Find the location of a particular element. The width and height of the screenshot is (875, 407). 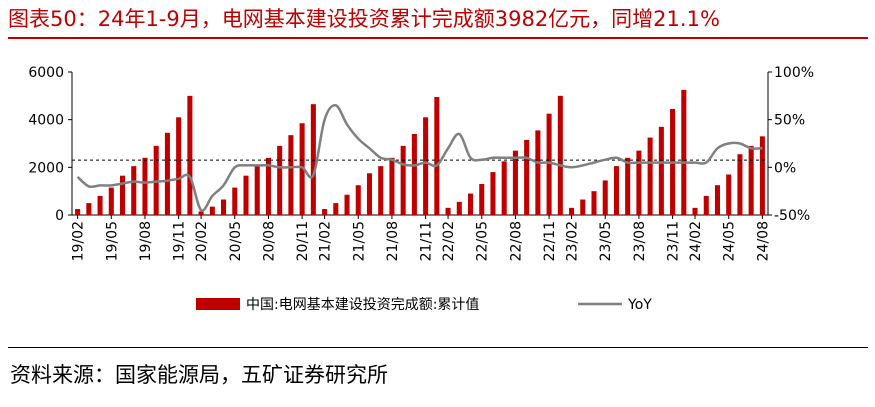

y-left-tick-label: 6000 is located at coordinates (46, 73).